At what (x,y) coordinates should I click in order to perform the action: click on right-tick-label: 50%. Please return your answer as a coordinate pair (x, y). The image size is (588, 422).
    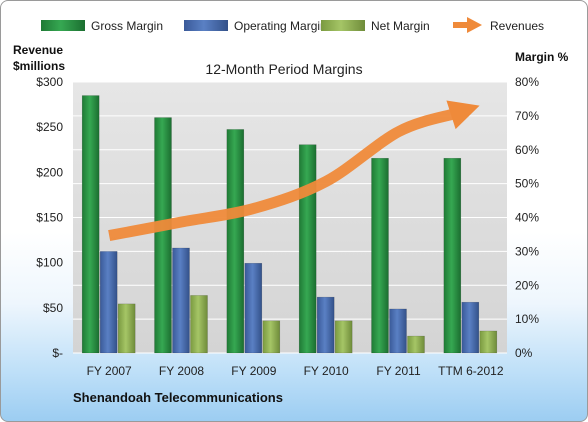
    Looking at the image, I should click on (527, 184).